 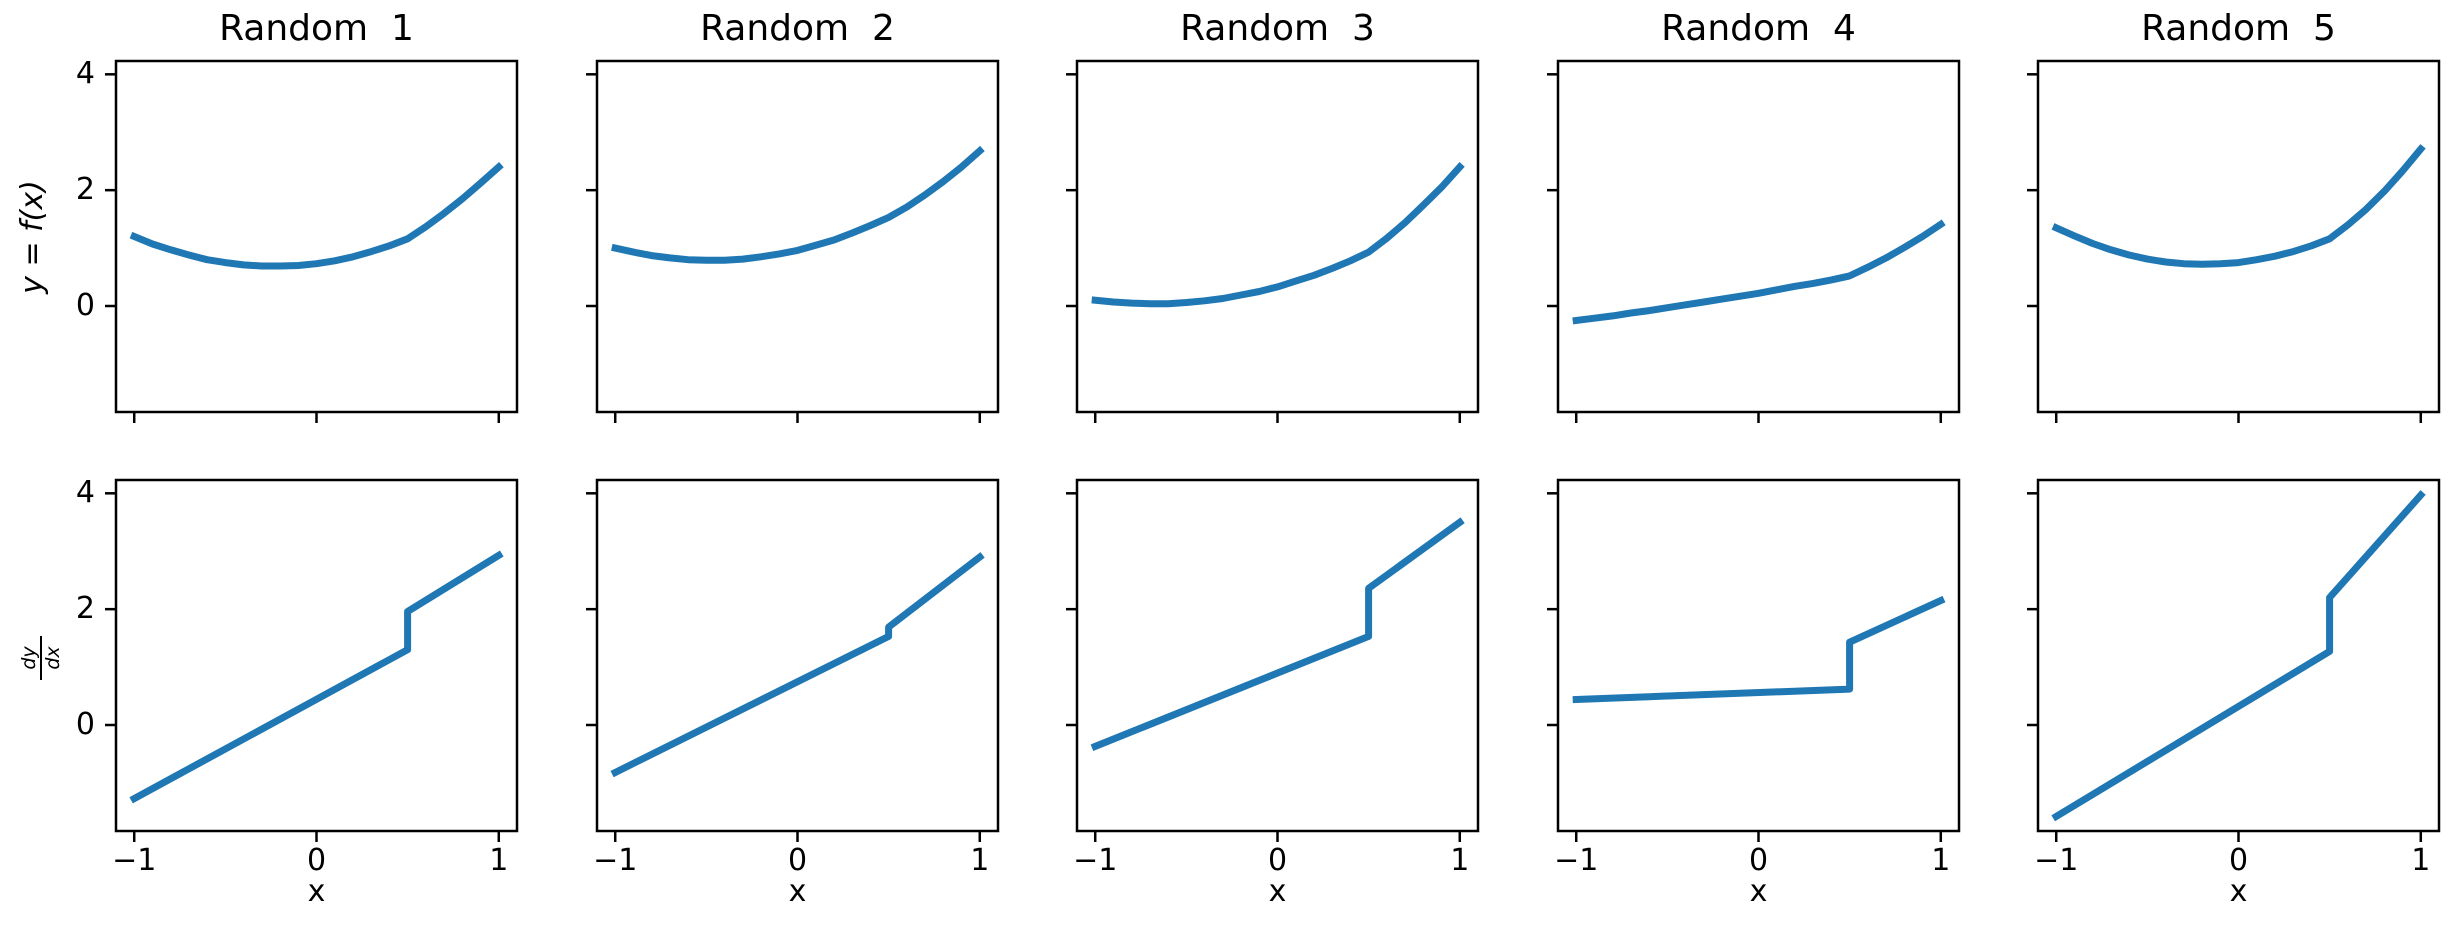 What do you see at coordinates (41, 658) in the screenshot?
I see `y-axis-label-dydx: dy dx` at bounding box center [41, 658].